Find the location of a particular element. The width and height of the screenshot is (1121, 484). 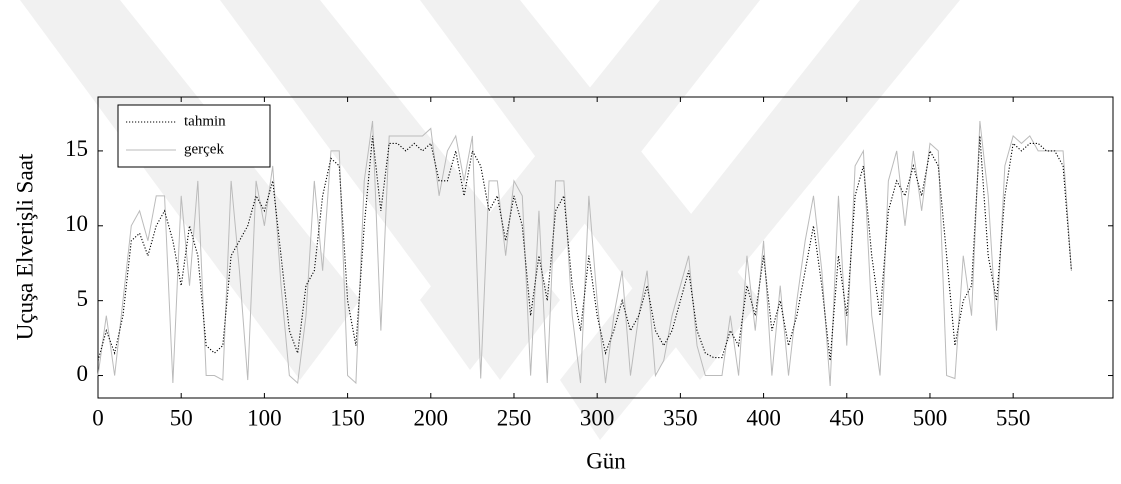

x-tick-label: 450 is located at coordinates (847, 417).